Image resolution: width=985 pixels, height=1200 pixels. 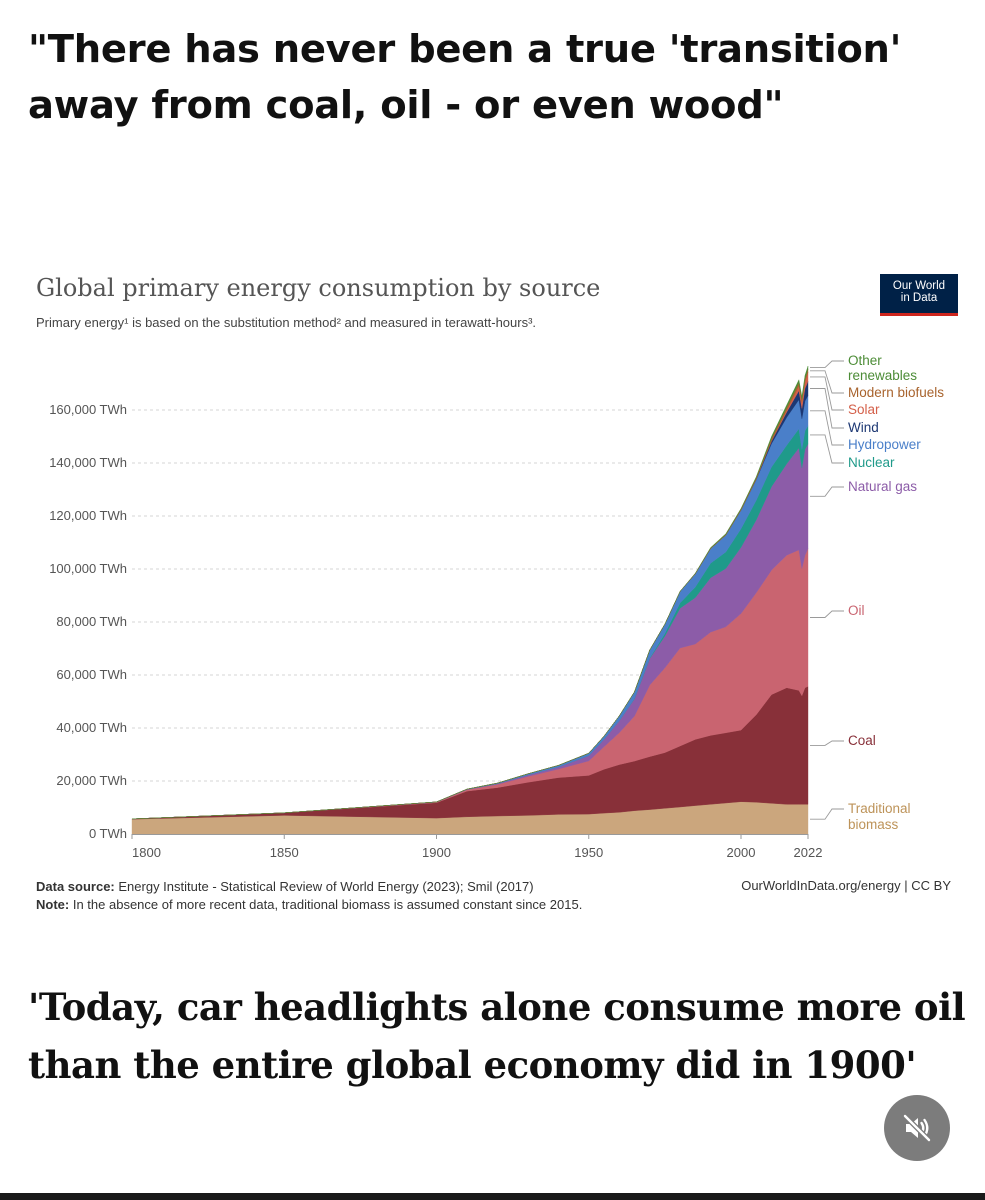 I want to click on legend-label: Modern biofuels, so click(x=896, y=392).